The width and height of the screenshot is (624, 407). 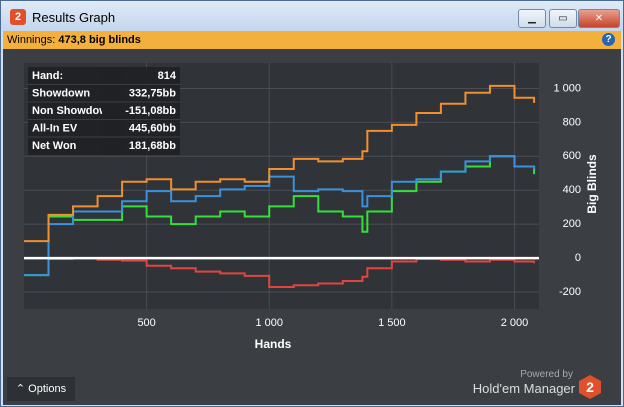 What do you see at coordinates (567, 88) in the screenshot?
I see `y-tick-label: 1 000` at bounding box center [567, 88].